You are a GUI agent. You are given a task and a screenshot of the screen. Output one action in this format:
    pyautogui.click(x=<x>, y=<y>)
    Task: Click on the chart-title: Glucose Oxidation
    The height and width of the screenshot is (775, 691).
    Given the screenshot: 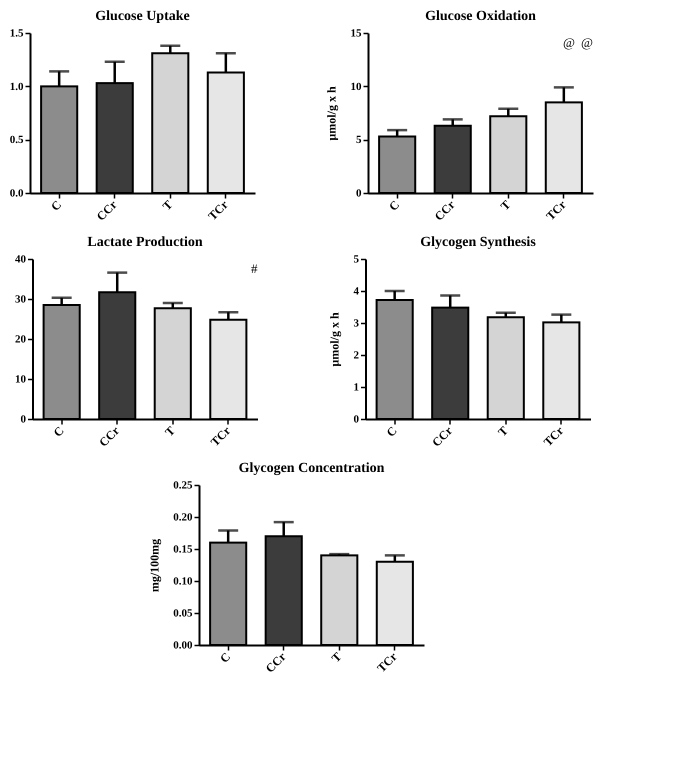 What is the action you would take?
    pyautogui.click(x=480, y=16)
    